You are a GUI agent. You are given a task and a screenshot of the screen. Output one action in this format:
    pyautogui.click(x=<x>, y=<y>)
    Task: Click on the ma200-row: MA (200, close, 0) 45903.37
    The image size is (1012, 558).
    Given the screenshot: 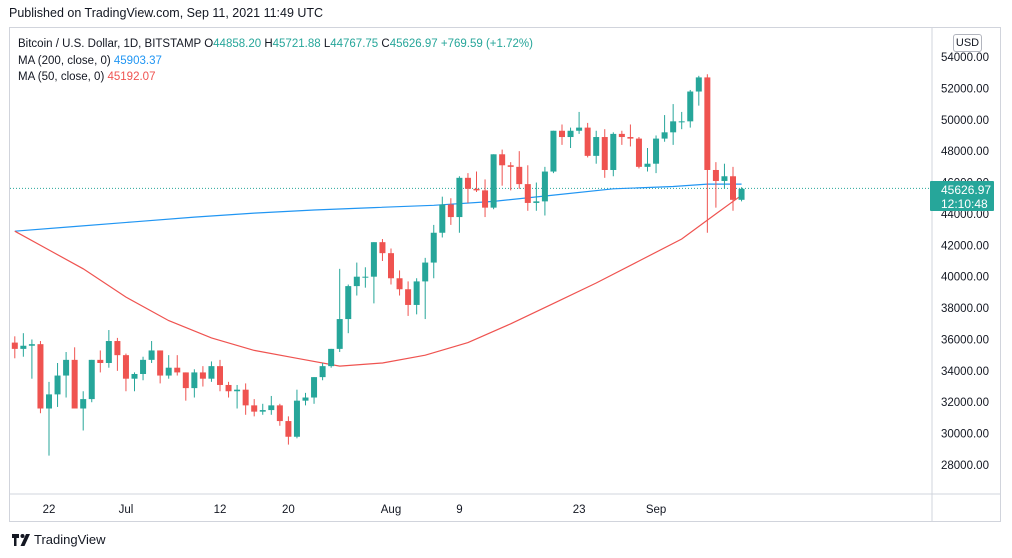 What is the action you would take?
    pyautogui.click(x=275, y=61)
    